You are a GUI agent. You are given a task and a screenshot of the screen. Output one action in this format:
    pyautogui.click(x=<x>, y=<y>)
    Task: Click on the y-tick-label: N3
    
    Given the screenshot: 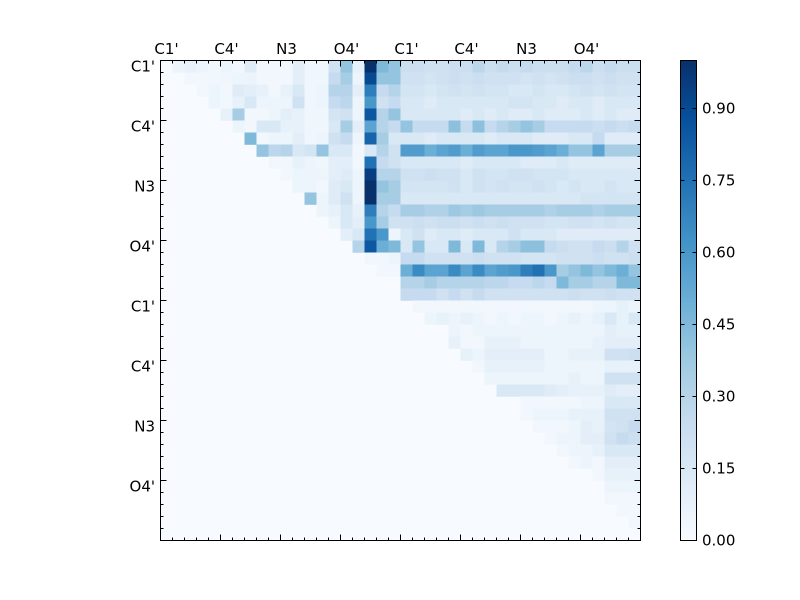 What is the action you would take?
    pyautogui.click(x=144, y=187)
    